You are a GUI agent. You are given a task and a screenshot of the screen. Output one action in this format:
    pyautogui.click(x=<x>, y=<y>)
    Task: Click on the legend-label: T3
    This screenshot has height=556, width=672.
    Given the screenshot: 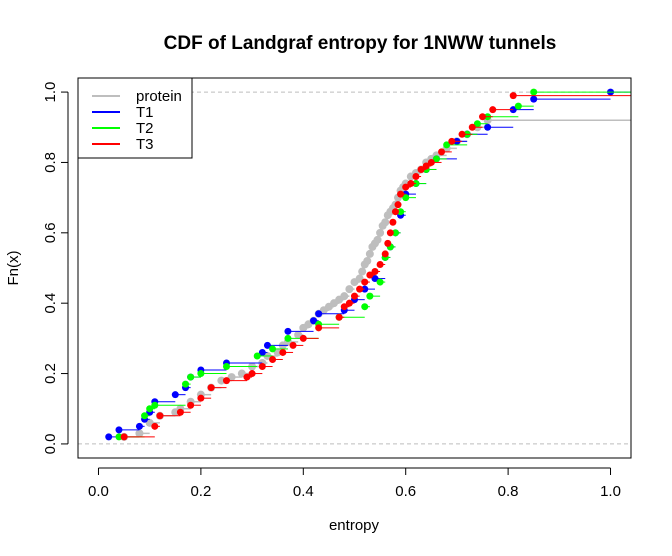 What is the action you would take?
    pyautogui.click(x=145, y=144)
    